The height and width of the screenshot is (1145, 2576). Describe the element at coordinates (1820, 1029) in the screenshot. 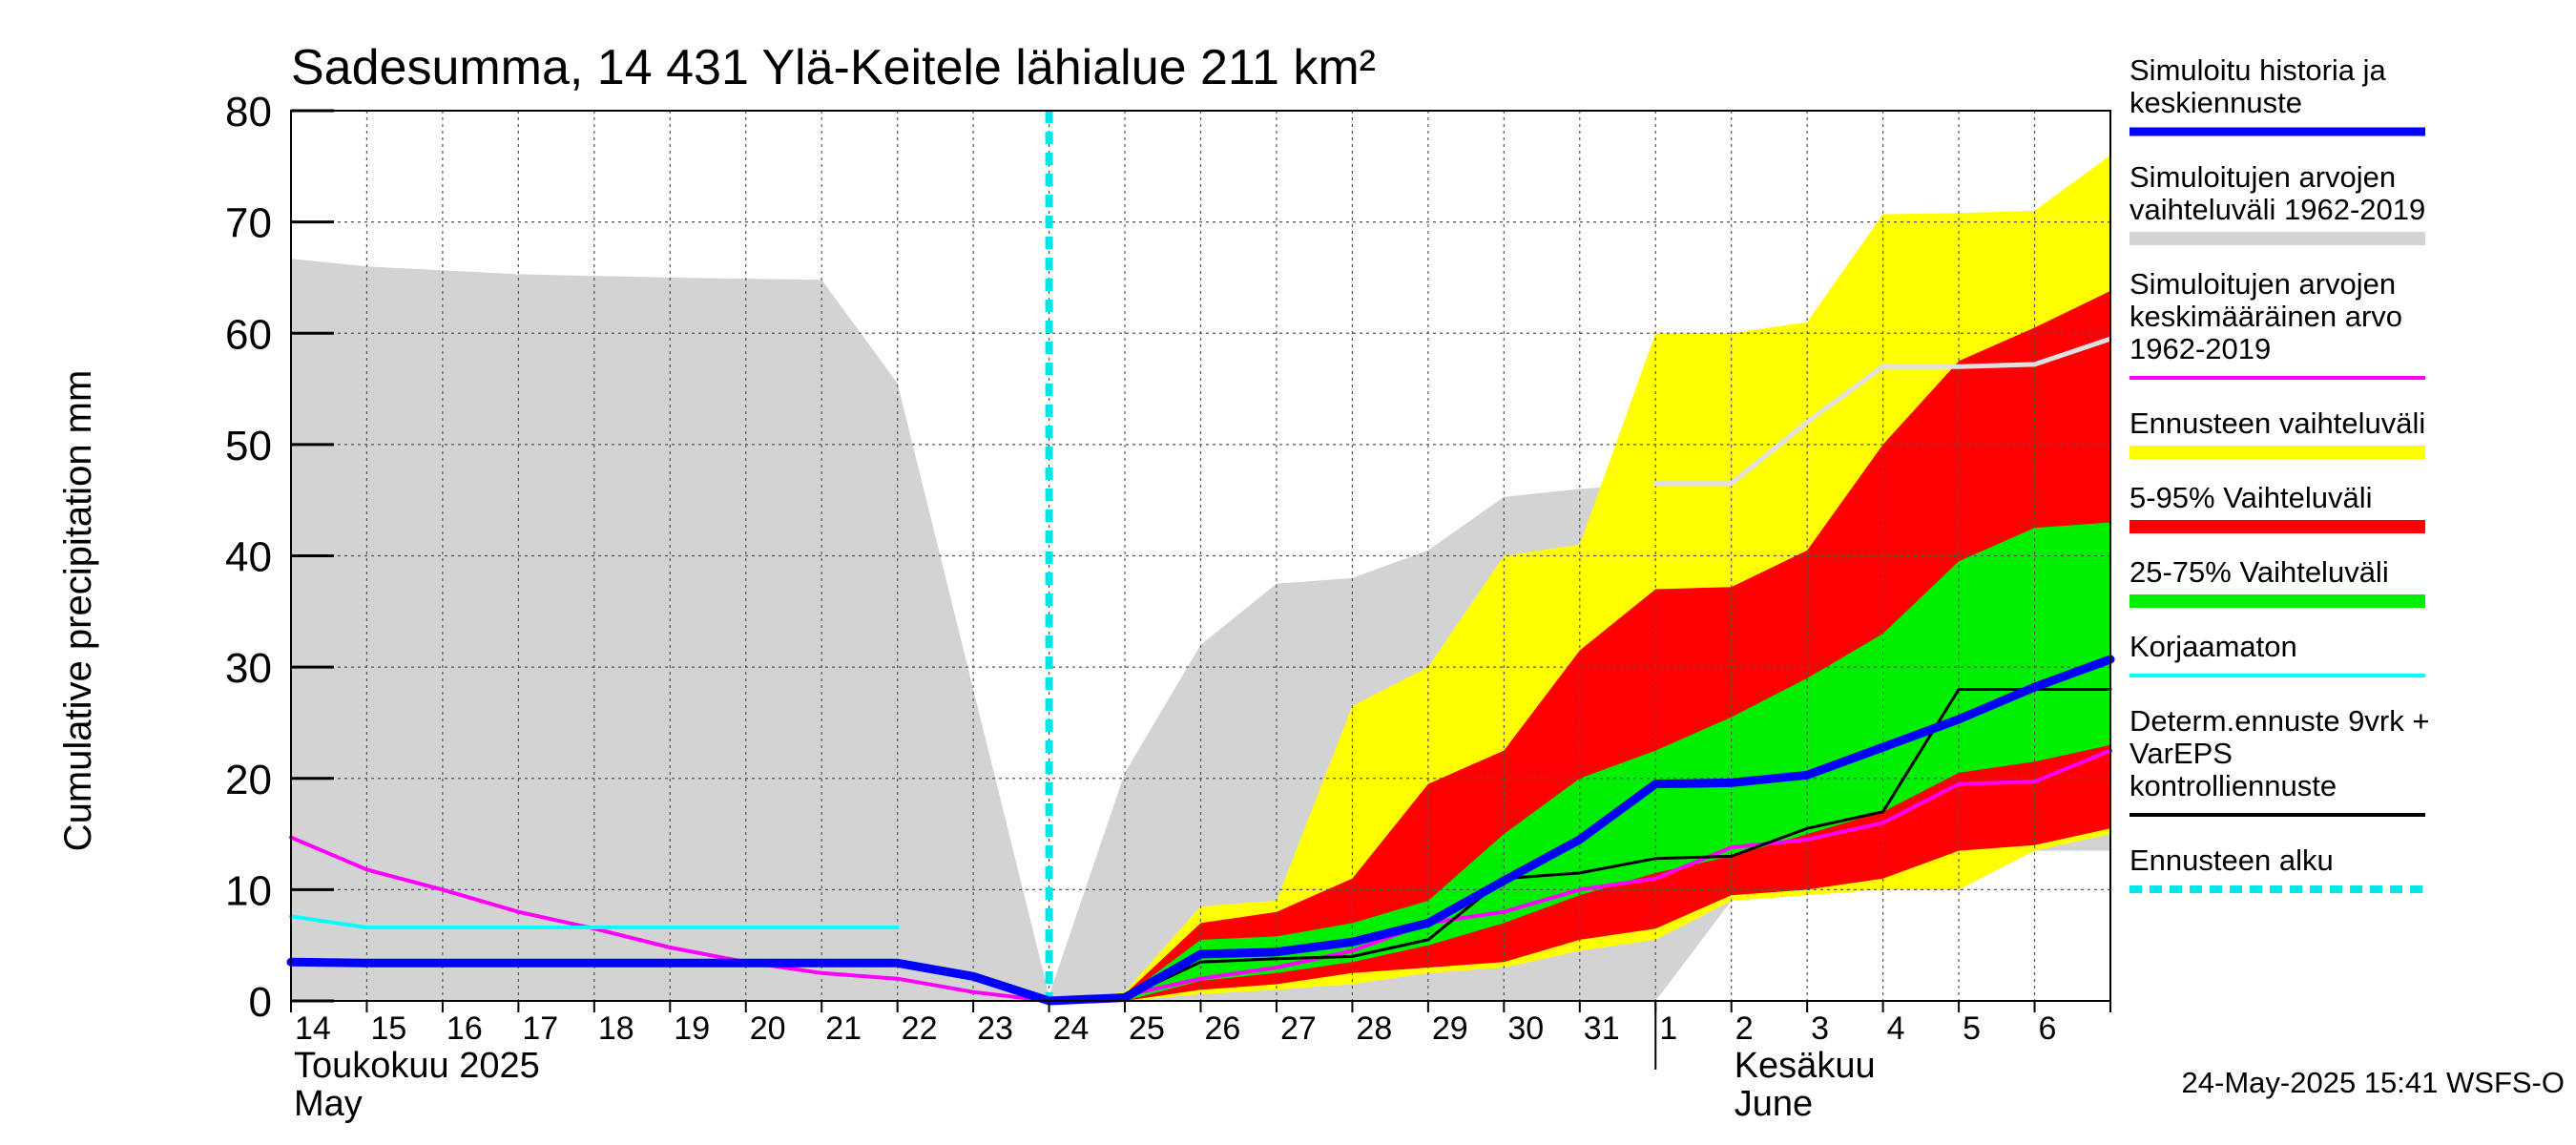

I see `x-tick-label: 3` at that location.